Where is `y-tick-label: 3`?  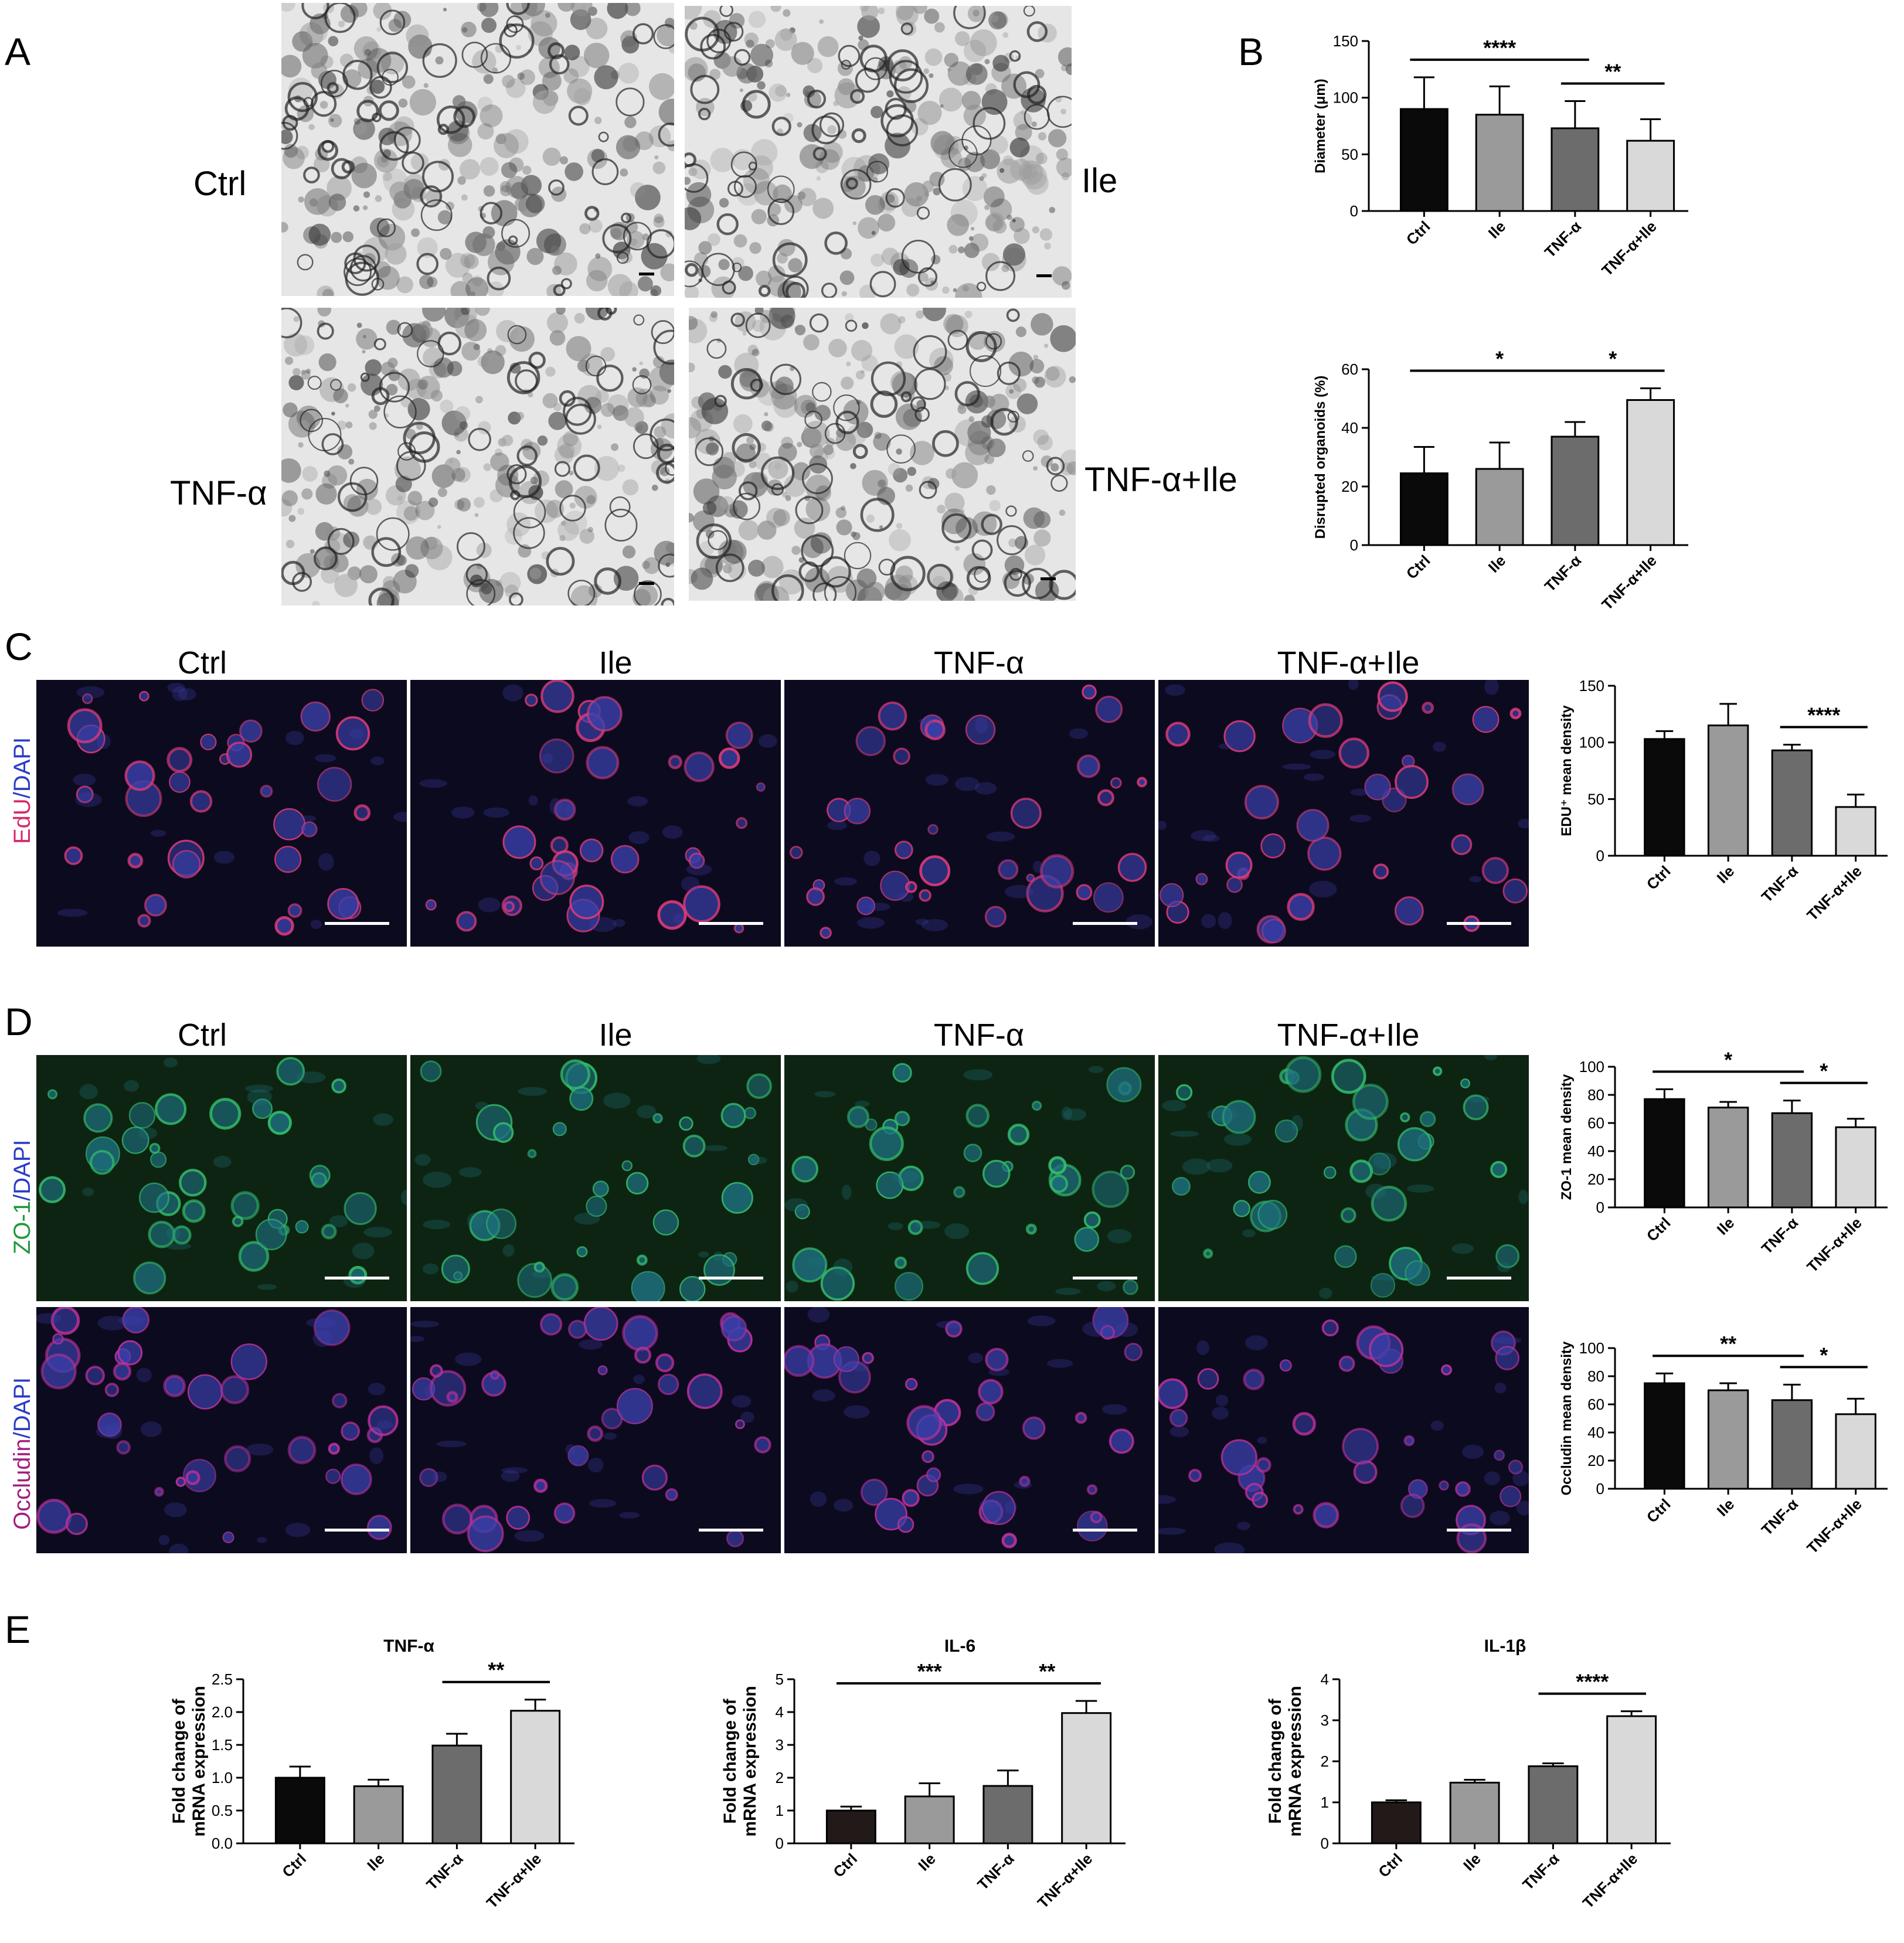
y-tick-label: 3 is located at coordinates (780, 1745).